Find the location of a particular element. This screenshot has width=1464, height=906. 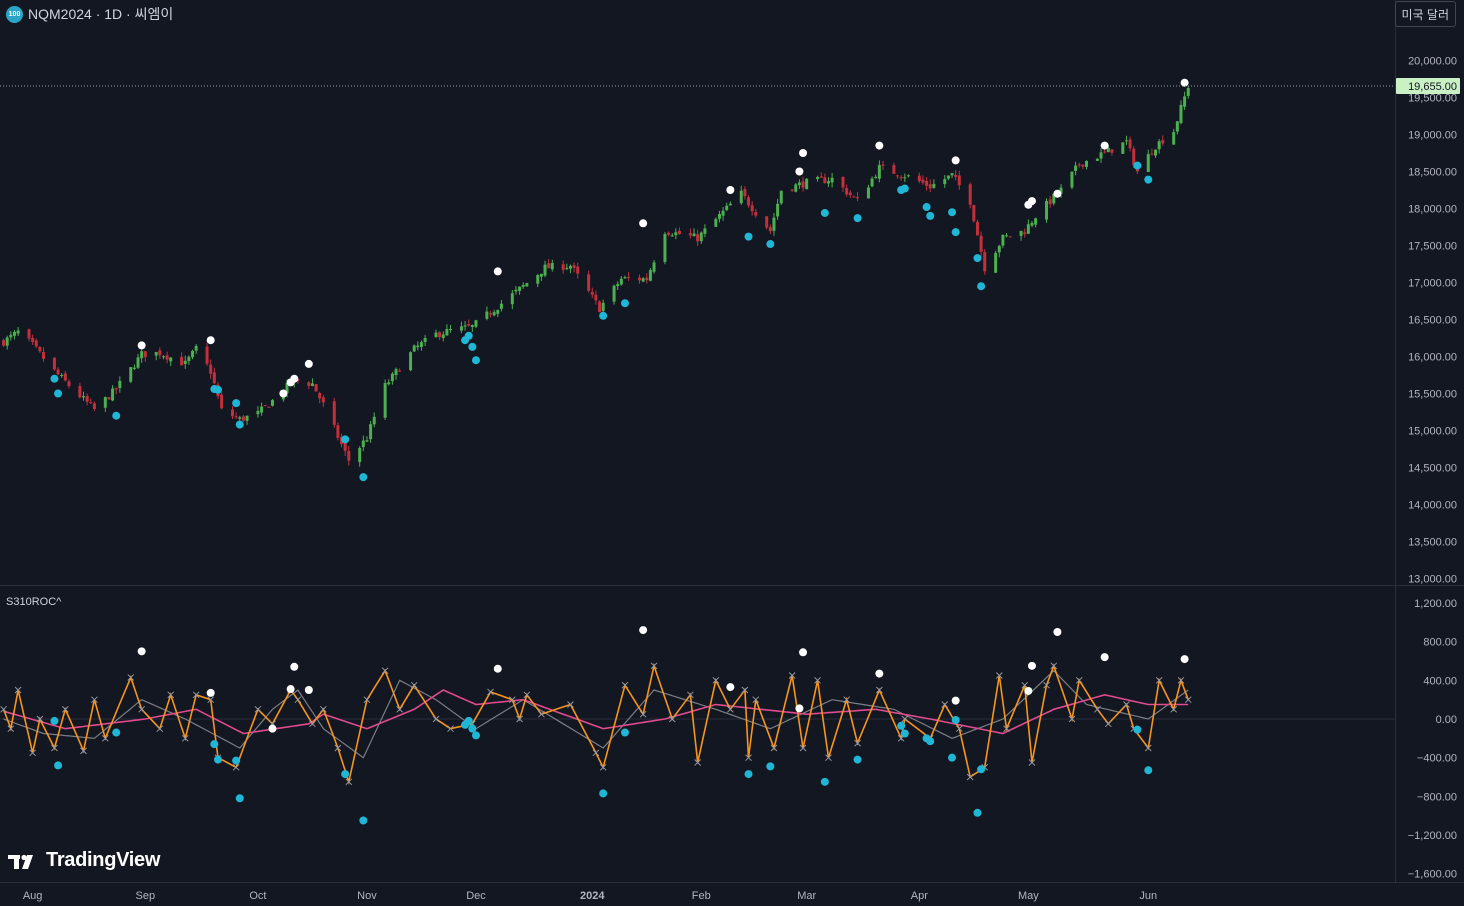

signal-dot-cyan is located at coordinates (955, 232).